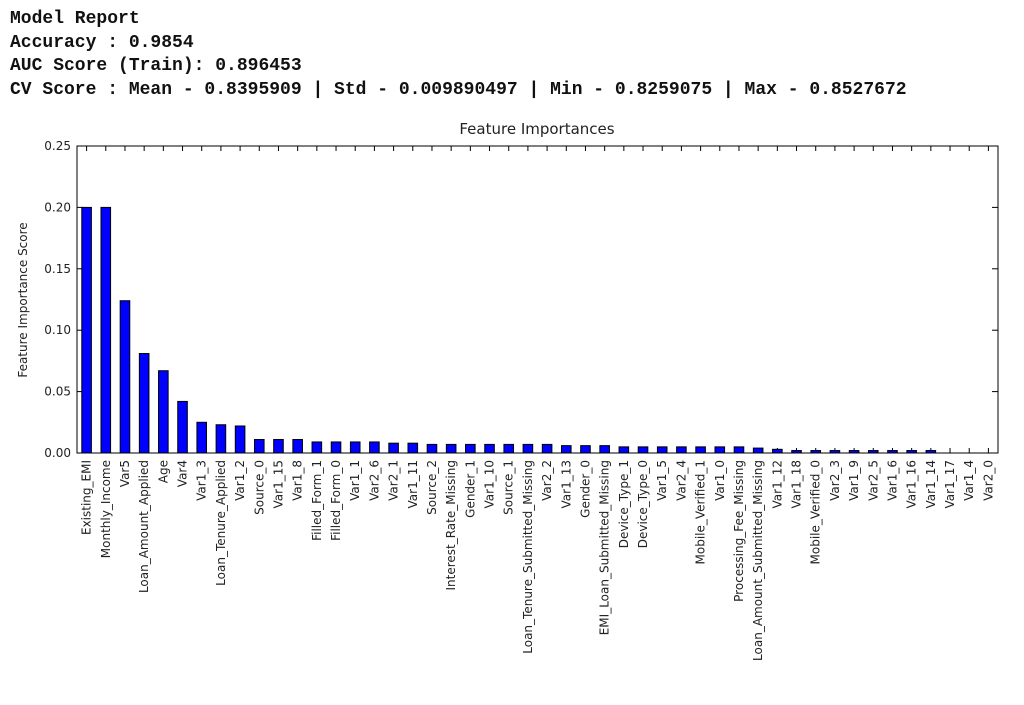  Describe the element at coordinates (854, 480) in the screenshot. I see `x-tick-label: Var1_9` at that location.